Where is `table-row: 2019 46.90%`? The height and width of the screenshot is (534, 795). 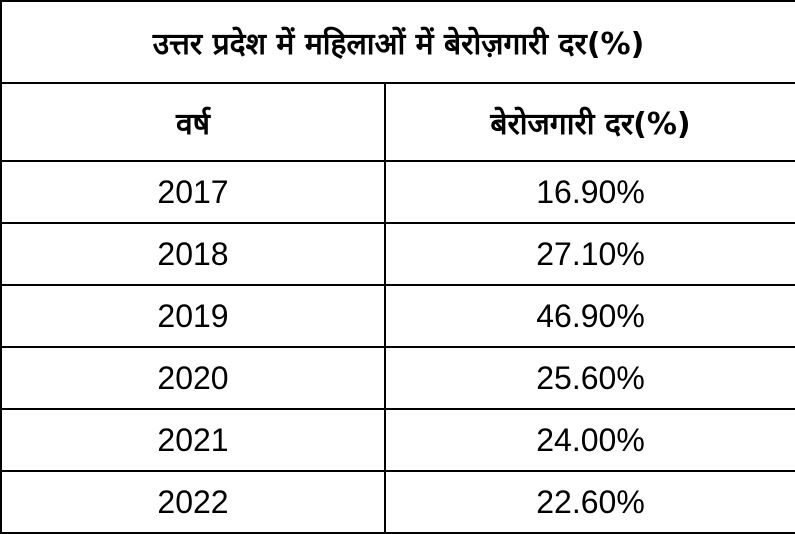 table-row: 2019 46.90% is located at coordinates (397, 316).